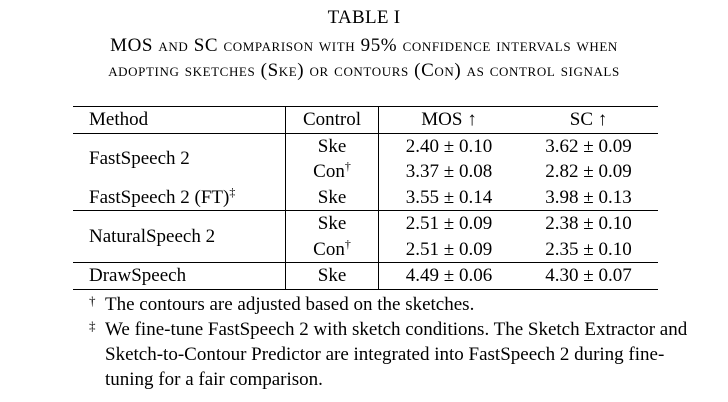 This screenshot has width=728, height=402. I want to click on table-row: Con† 2.51 ± 0.09 2.35 ± 0.10, so click(365, 249).